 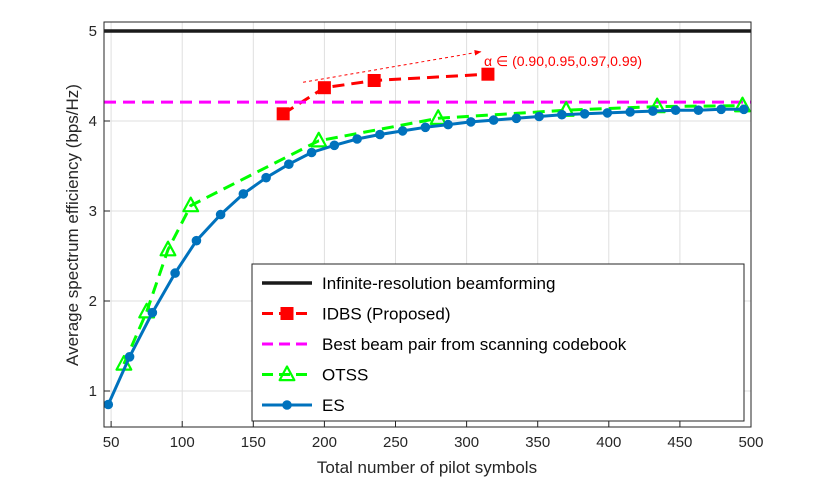 What do you see at coordinates (93, 211) in the screenshot?
I see `y-tick-label: 3` at bounding box center [93, 211].